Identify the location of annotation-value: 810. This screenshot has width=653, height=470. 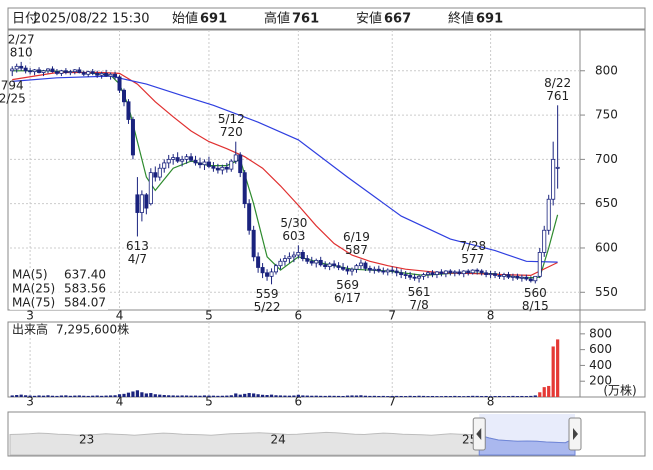
(21, 52).